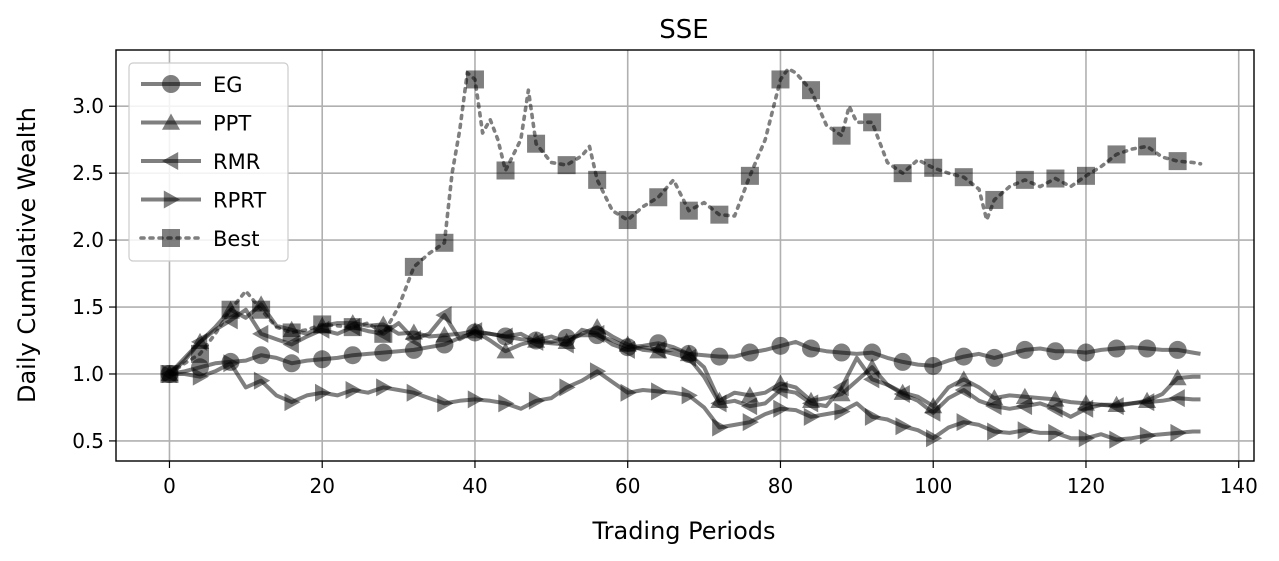 The height and width of the screenshot is (561, 1279). Describe the element at coordinates (88, 441) in the screenshot. I see `y-tick-label: 0.5` at that location.